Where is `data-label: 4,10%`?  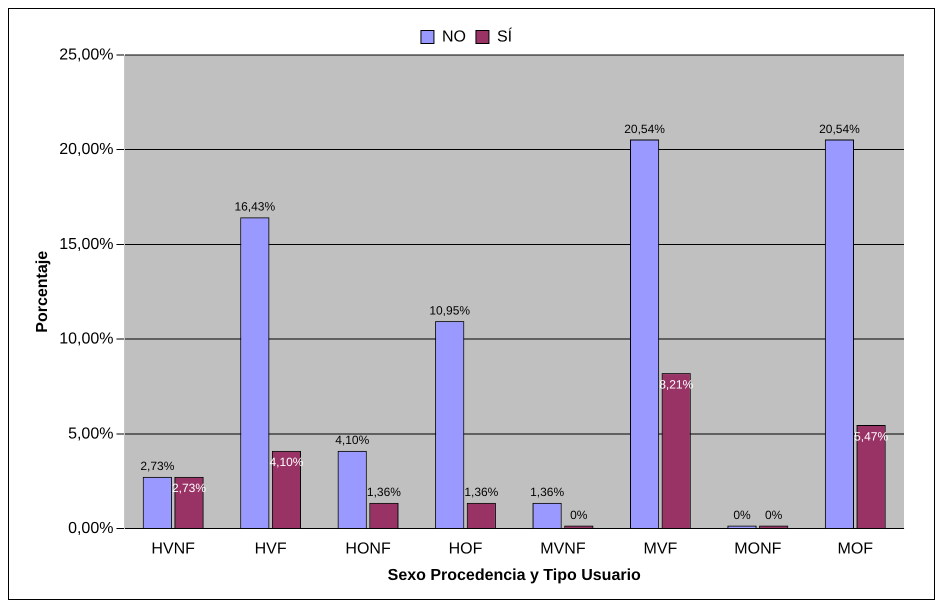 data-label: 4,10% is located at coordinates (352, 440).